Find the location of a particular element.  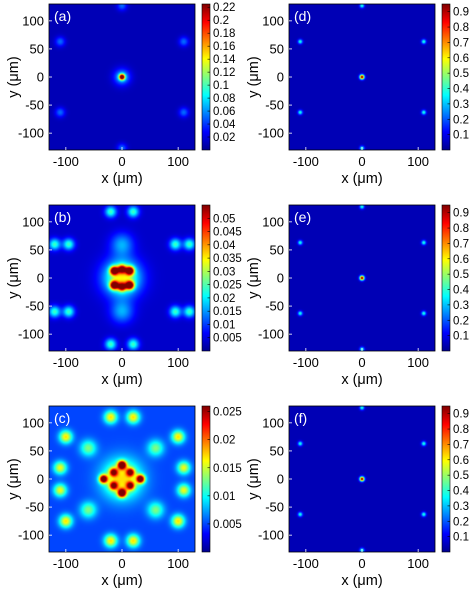

panel-label: (a) is located at coordinates (62, 16).